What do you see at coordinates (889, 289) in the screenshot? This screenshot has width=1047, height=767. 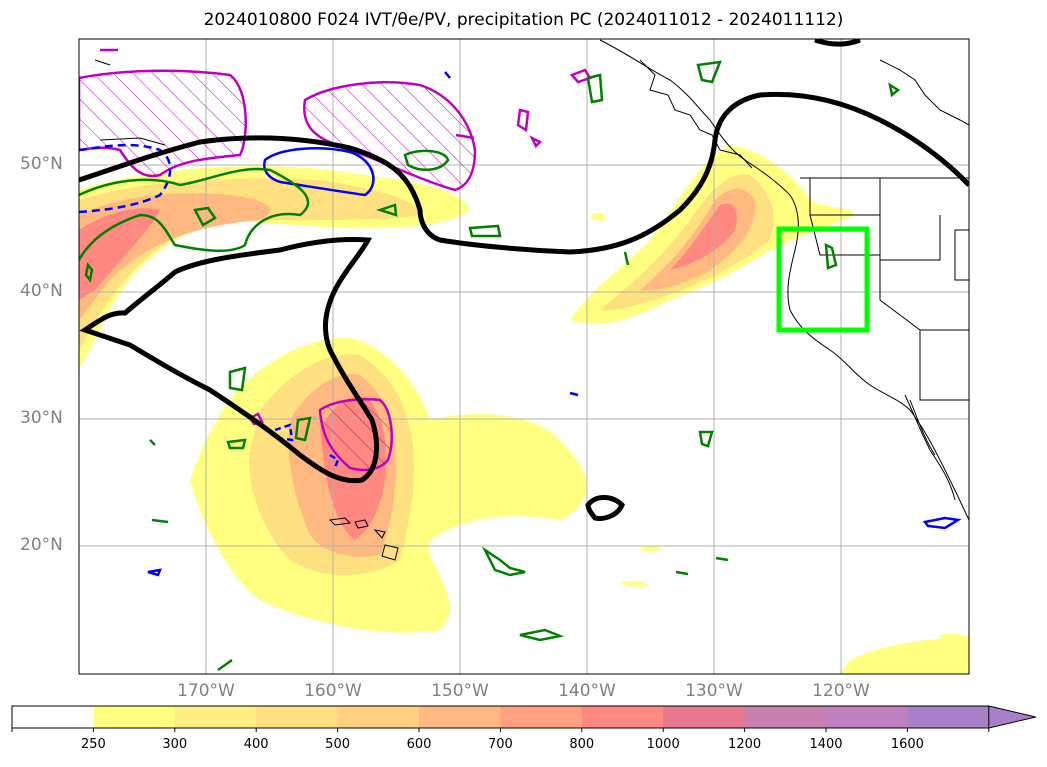 I see `state-borders` at bounding box center [889, 289].